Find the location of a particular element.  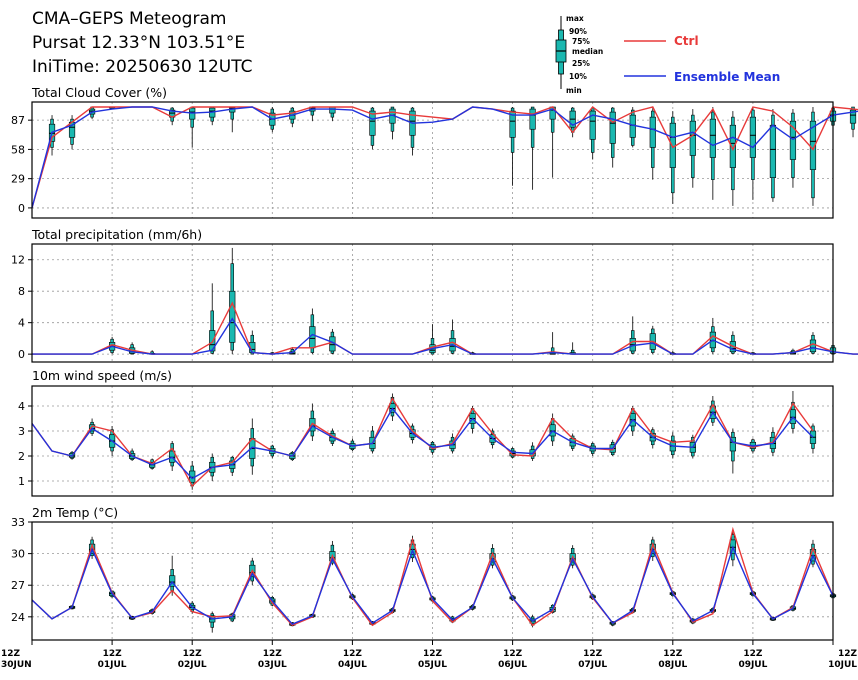

x-tick-date: 01JUL is located at coordinates (112, 665).